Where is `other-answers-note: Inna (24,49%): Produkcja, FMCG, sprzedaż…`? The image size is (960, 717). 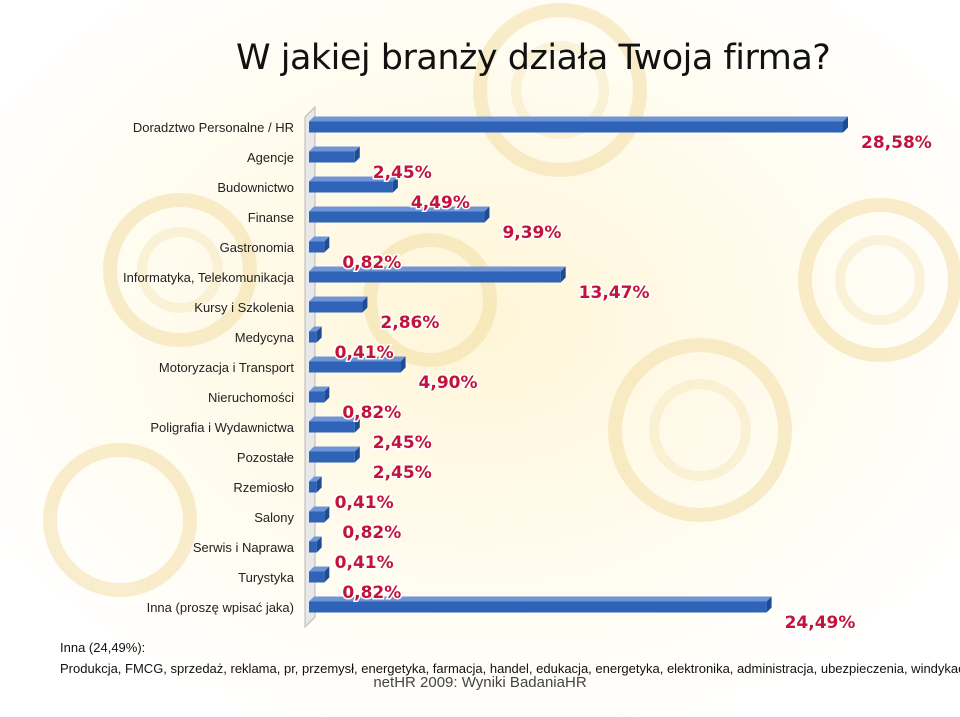 other-answers-note: Inna (24,49%): Produkcja, FMCG, sprzedaż… is located at coordinates (510, 658).